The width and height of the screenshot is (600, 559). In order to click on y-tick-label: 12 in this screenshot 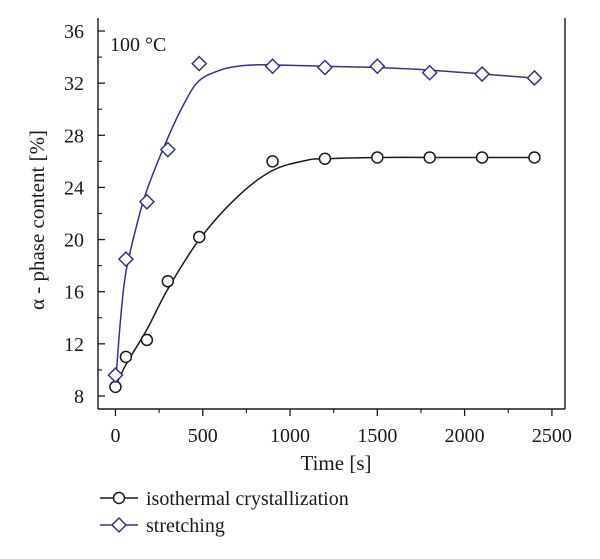, I will do `click(74, 345)`.